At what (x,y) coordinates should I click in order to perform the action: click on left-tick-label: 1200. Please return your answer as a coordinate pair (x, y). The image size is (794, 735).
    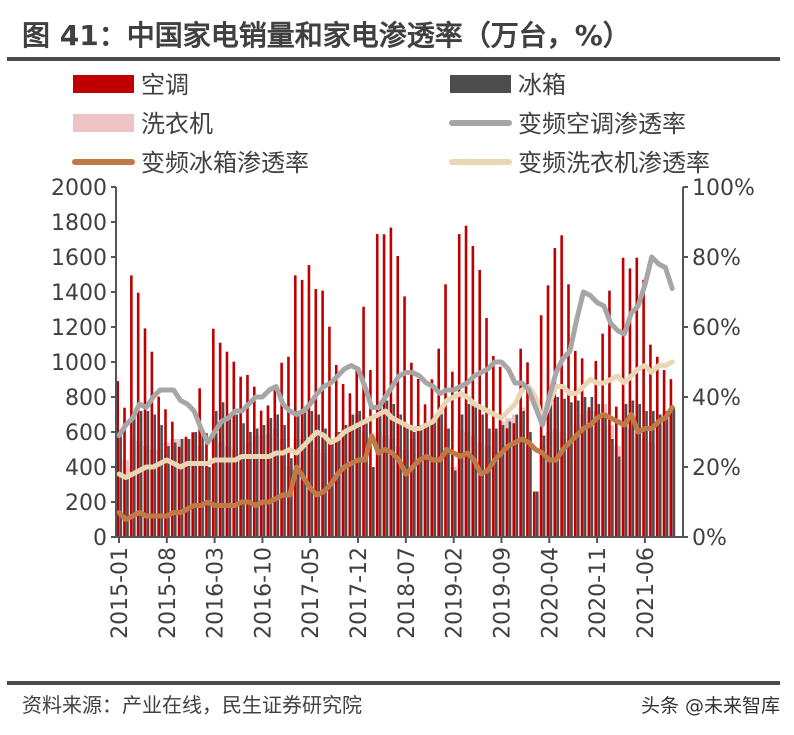
    Looking at the image, I should click on (79, 328).